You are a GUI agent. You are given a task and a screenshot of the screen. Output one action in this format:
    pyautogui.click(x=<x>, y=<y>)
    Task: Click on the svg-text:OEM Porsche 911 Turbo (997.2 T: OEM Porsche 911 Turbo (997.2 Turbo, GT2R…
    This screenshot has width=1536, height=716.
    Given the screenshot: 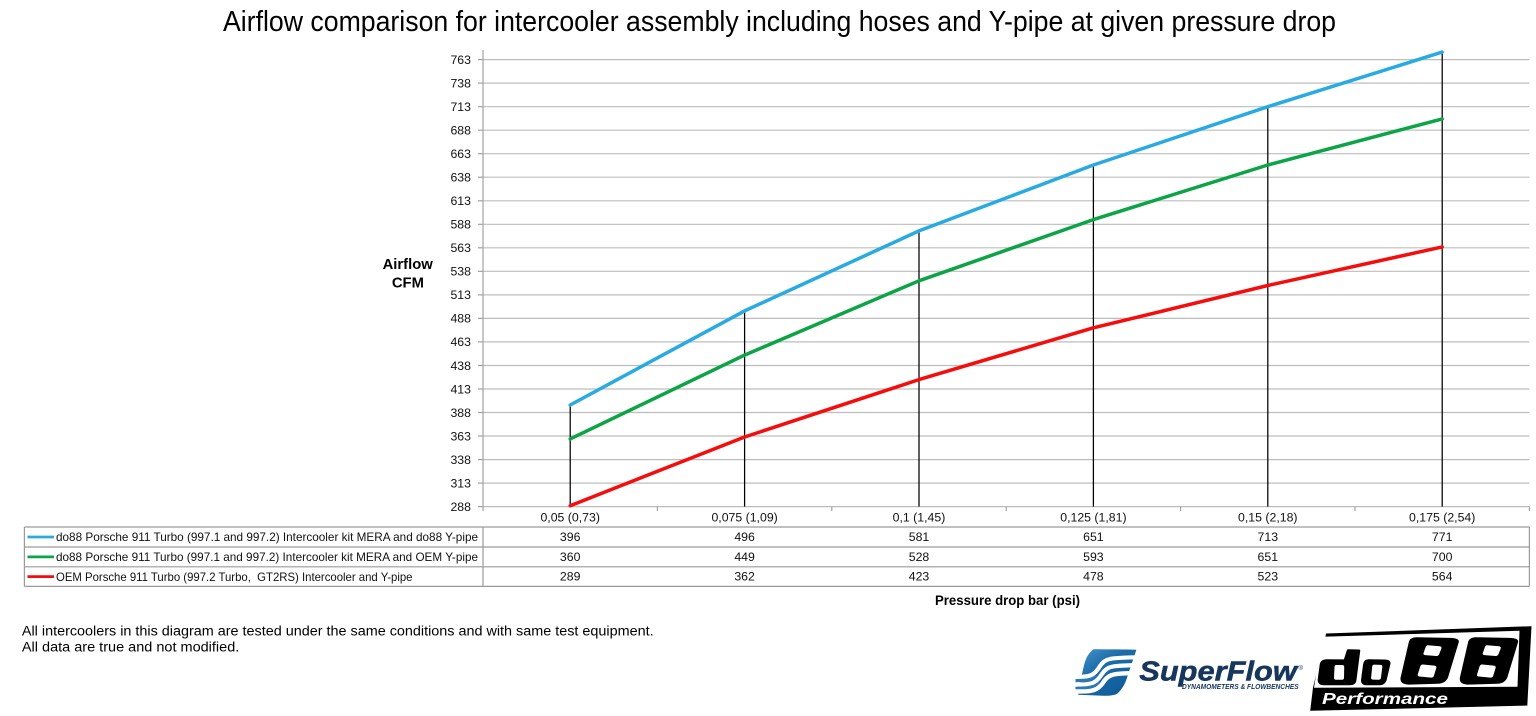 What is the action you would take?
    pyautogui.click(x=234, y=577)
    